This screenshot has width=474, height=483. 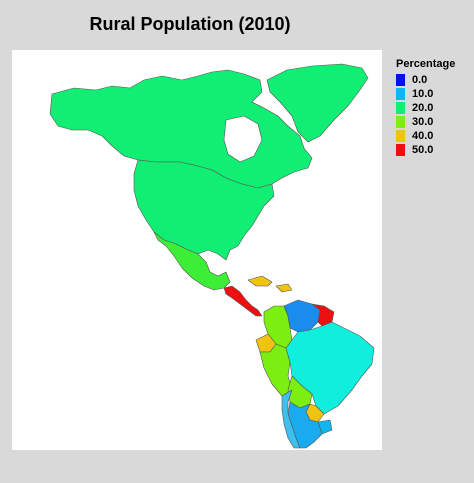 What do you see at coordinates (317, 103) in the screenshot?
I see `region-greenland` at bounding box center [317, 103].